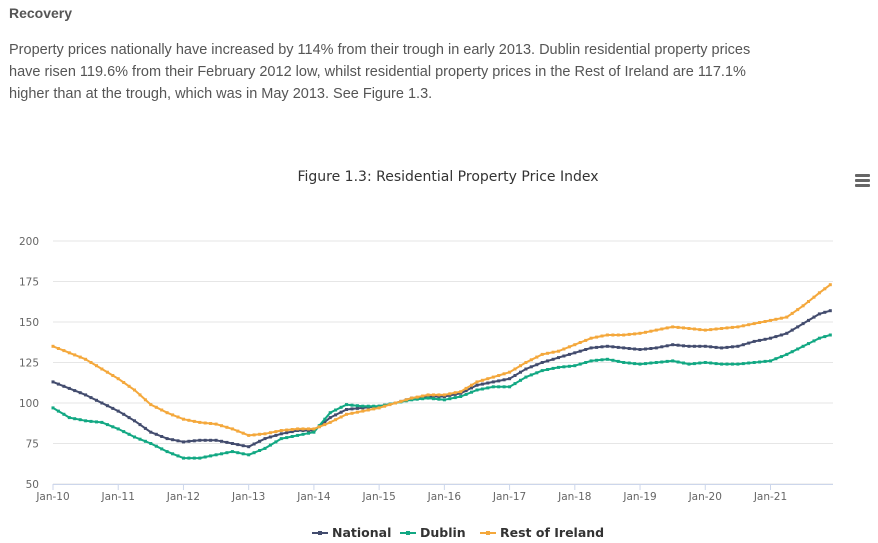 The height and width of the screenshot is (543, 878). Describe the element at coordinates (552, 532) in the screenshot. I see `legend-label: Rest of Ireland` at that location.